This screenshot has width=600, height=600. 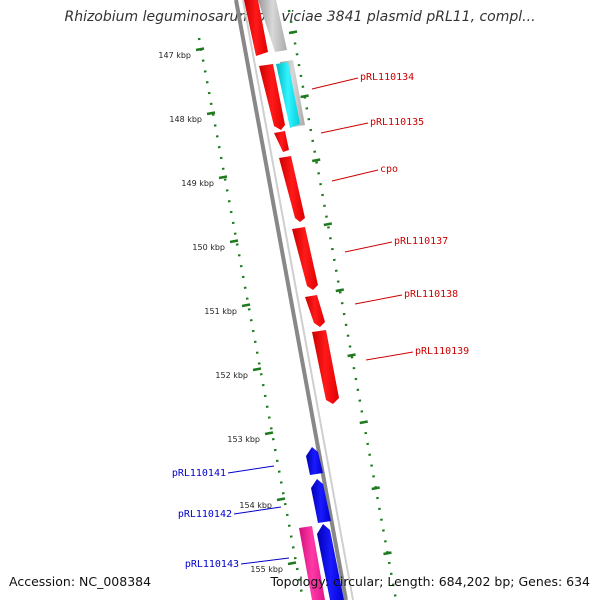 I want to click on gene-shape-cpo, so click(x=292, y=189).